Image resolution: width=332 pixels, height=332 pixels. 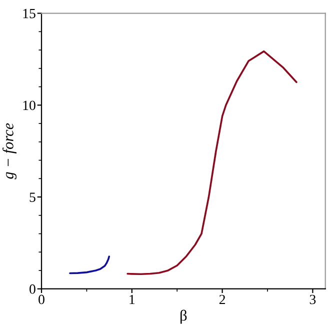 I want to click on y-axis-title: g − force, so click(x=9, y=151).